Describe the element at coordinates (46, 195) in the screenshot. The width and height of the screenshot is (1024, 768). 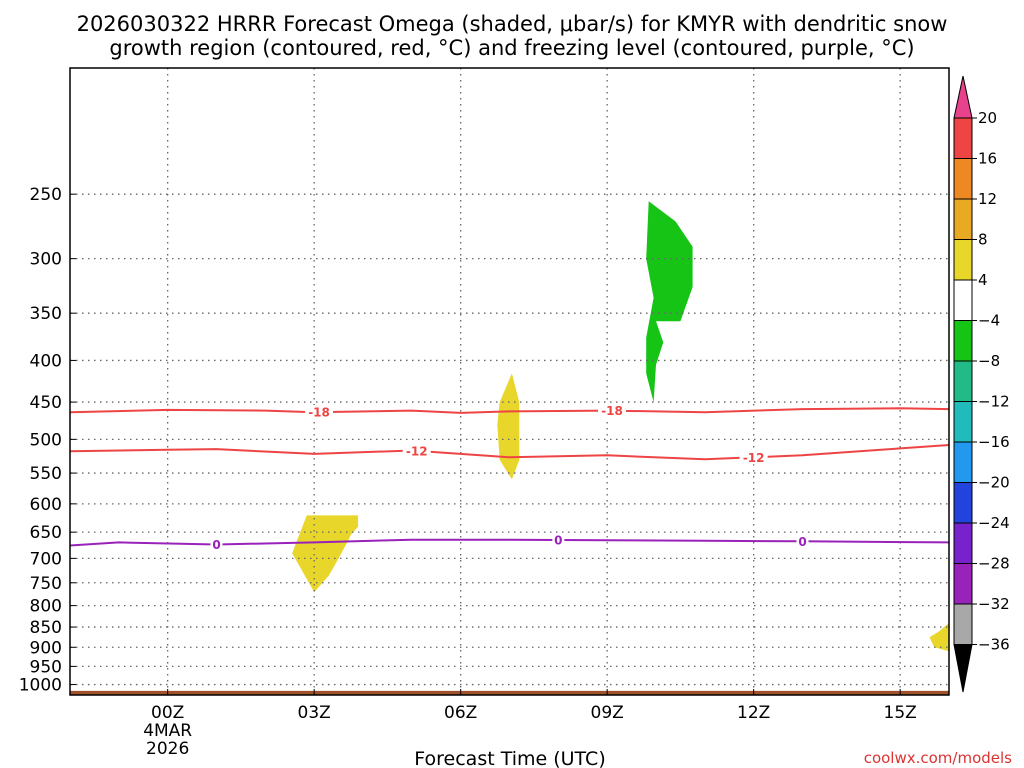
I see `y-tick-label-250: 250` at that location.